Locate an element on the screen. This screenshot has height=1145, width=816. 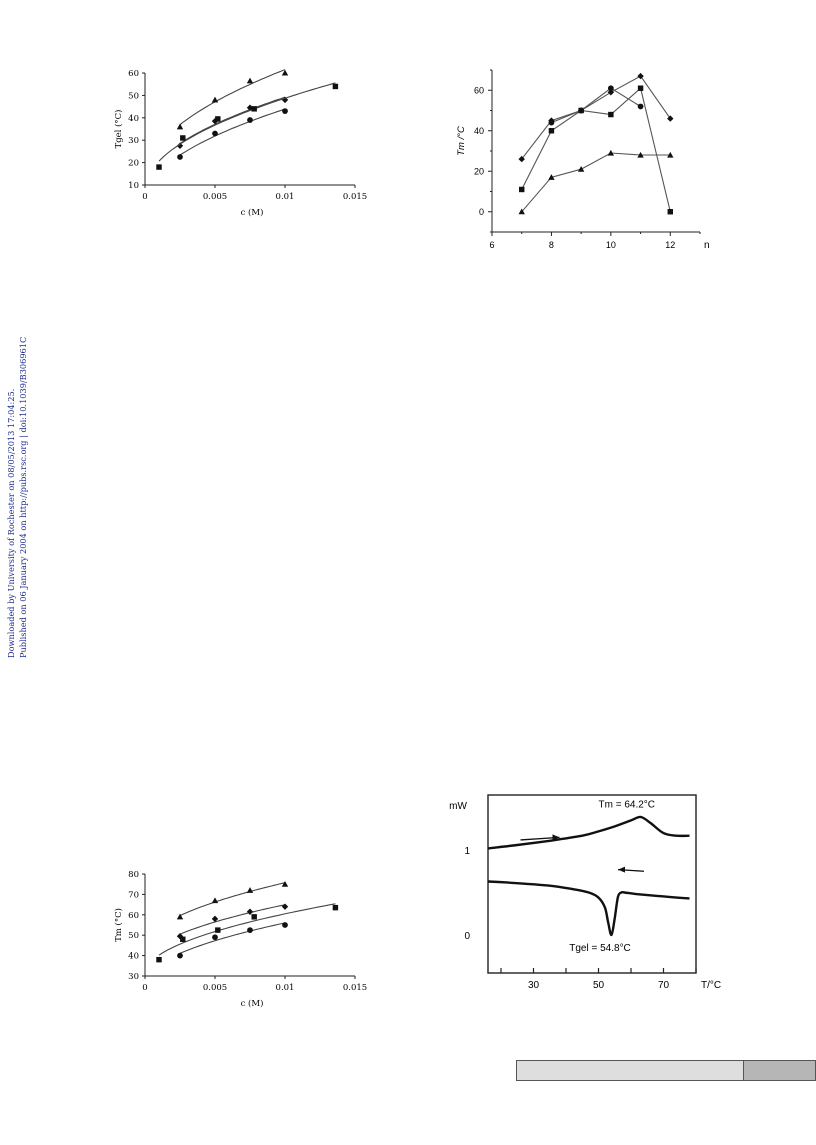
trace-cooling is located at coordinates (588, 908).